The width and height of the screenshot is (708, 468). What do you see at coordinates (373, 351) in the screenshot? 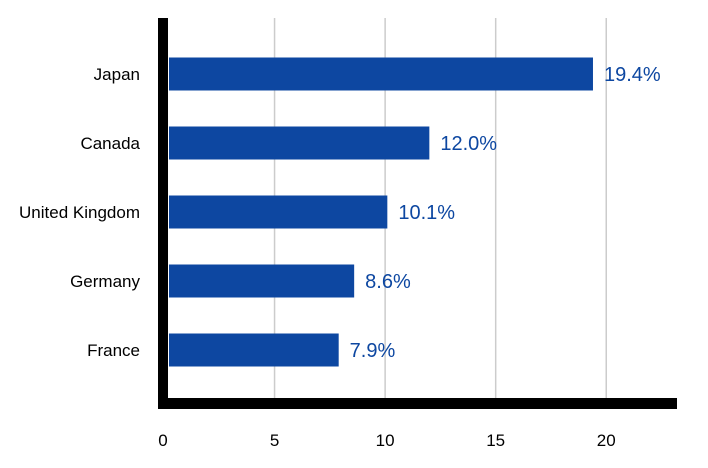
I see `data-label: 7.9%` at bounding box center [373, 351].